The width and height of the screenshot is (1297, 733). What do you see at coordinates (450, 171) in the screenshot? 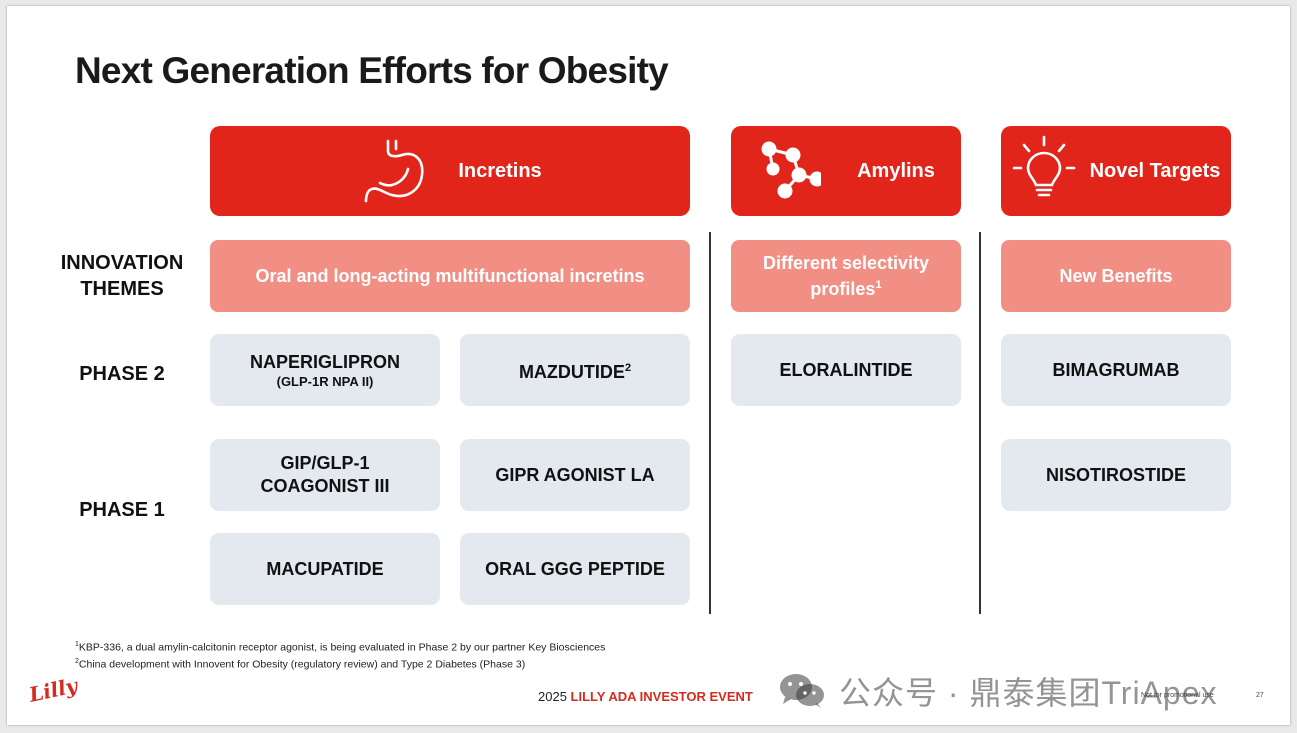
I see `incretins-header: Incretins` at bounding box center [450, 171].